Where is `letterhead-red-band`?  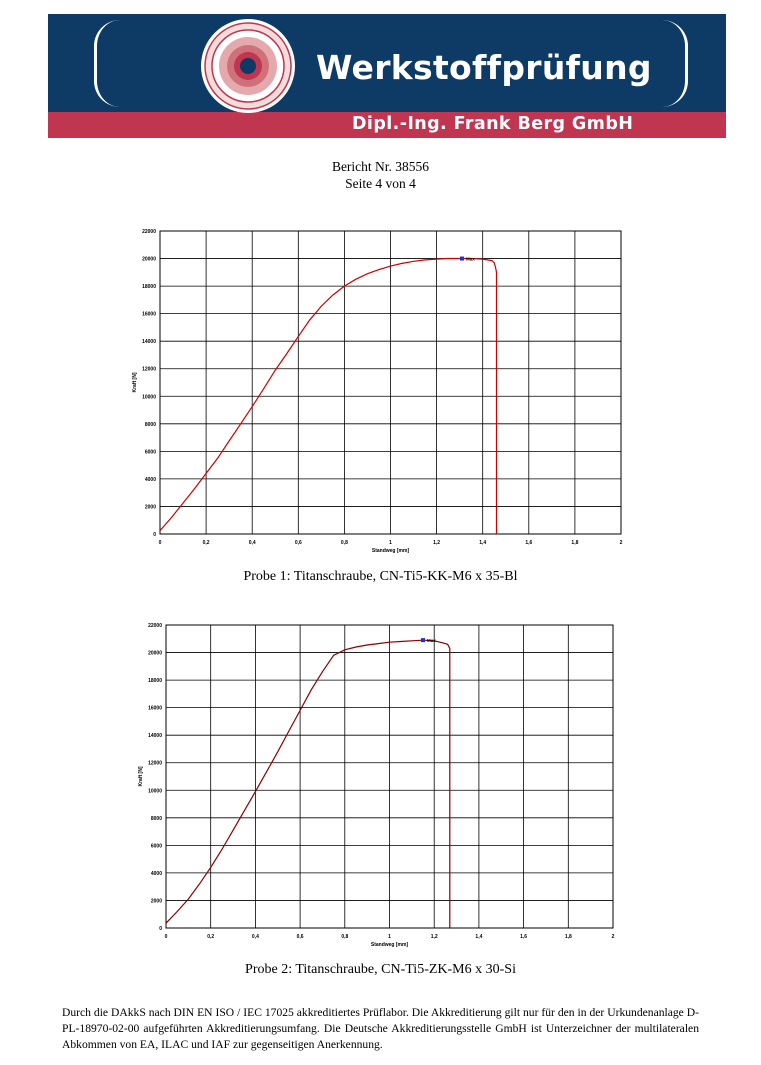 letterhead-red-band is located at coordinates (387, 125).